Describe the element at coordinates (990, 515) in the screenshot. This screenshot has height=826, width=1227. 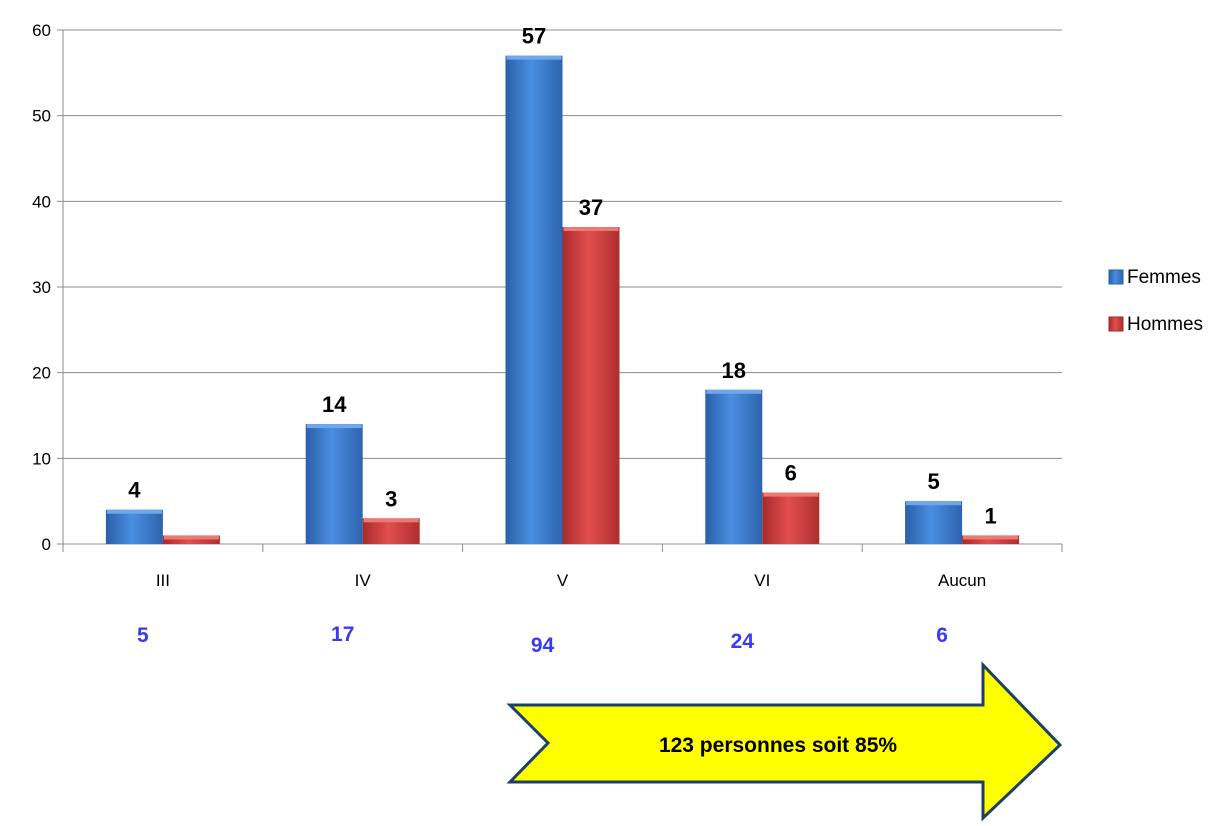
I see `data-label: 1` at that location.